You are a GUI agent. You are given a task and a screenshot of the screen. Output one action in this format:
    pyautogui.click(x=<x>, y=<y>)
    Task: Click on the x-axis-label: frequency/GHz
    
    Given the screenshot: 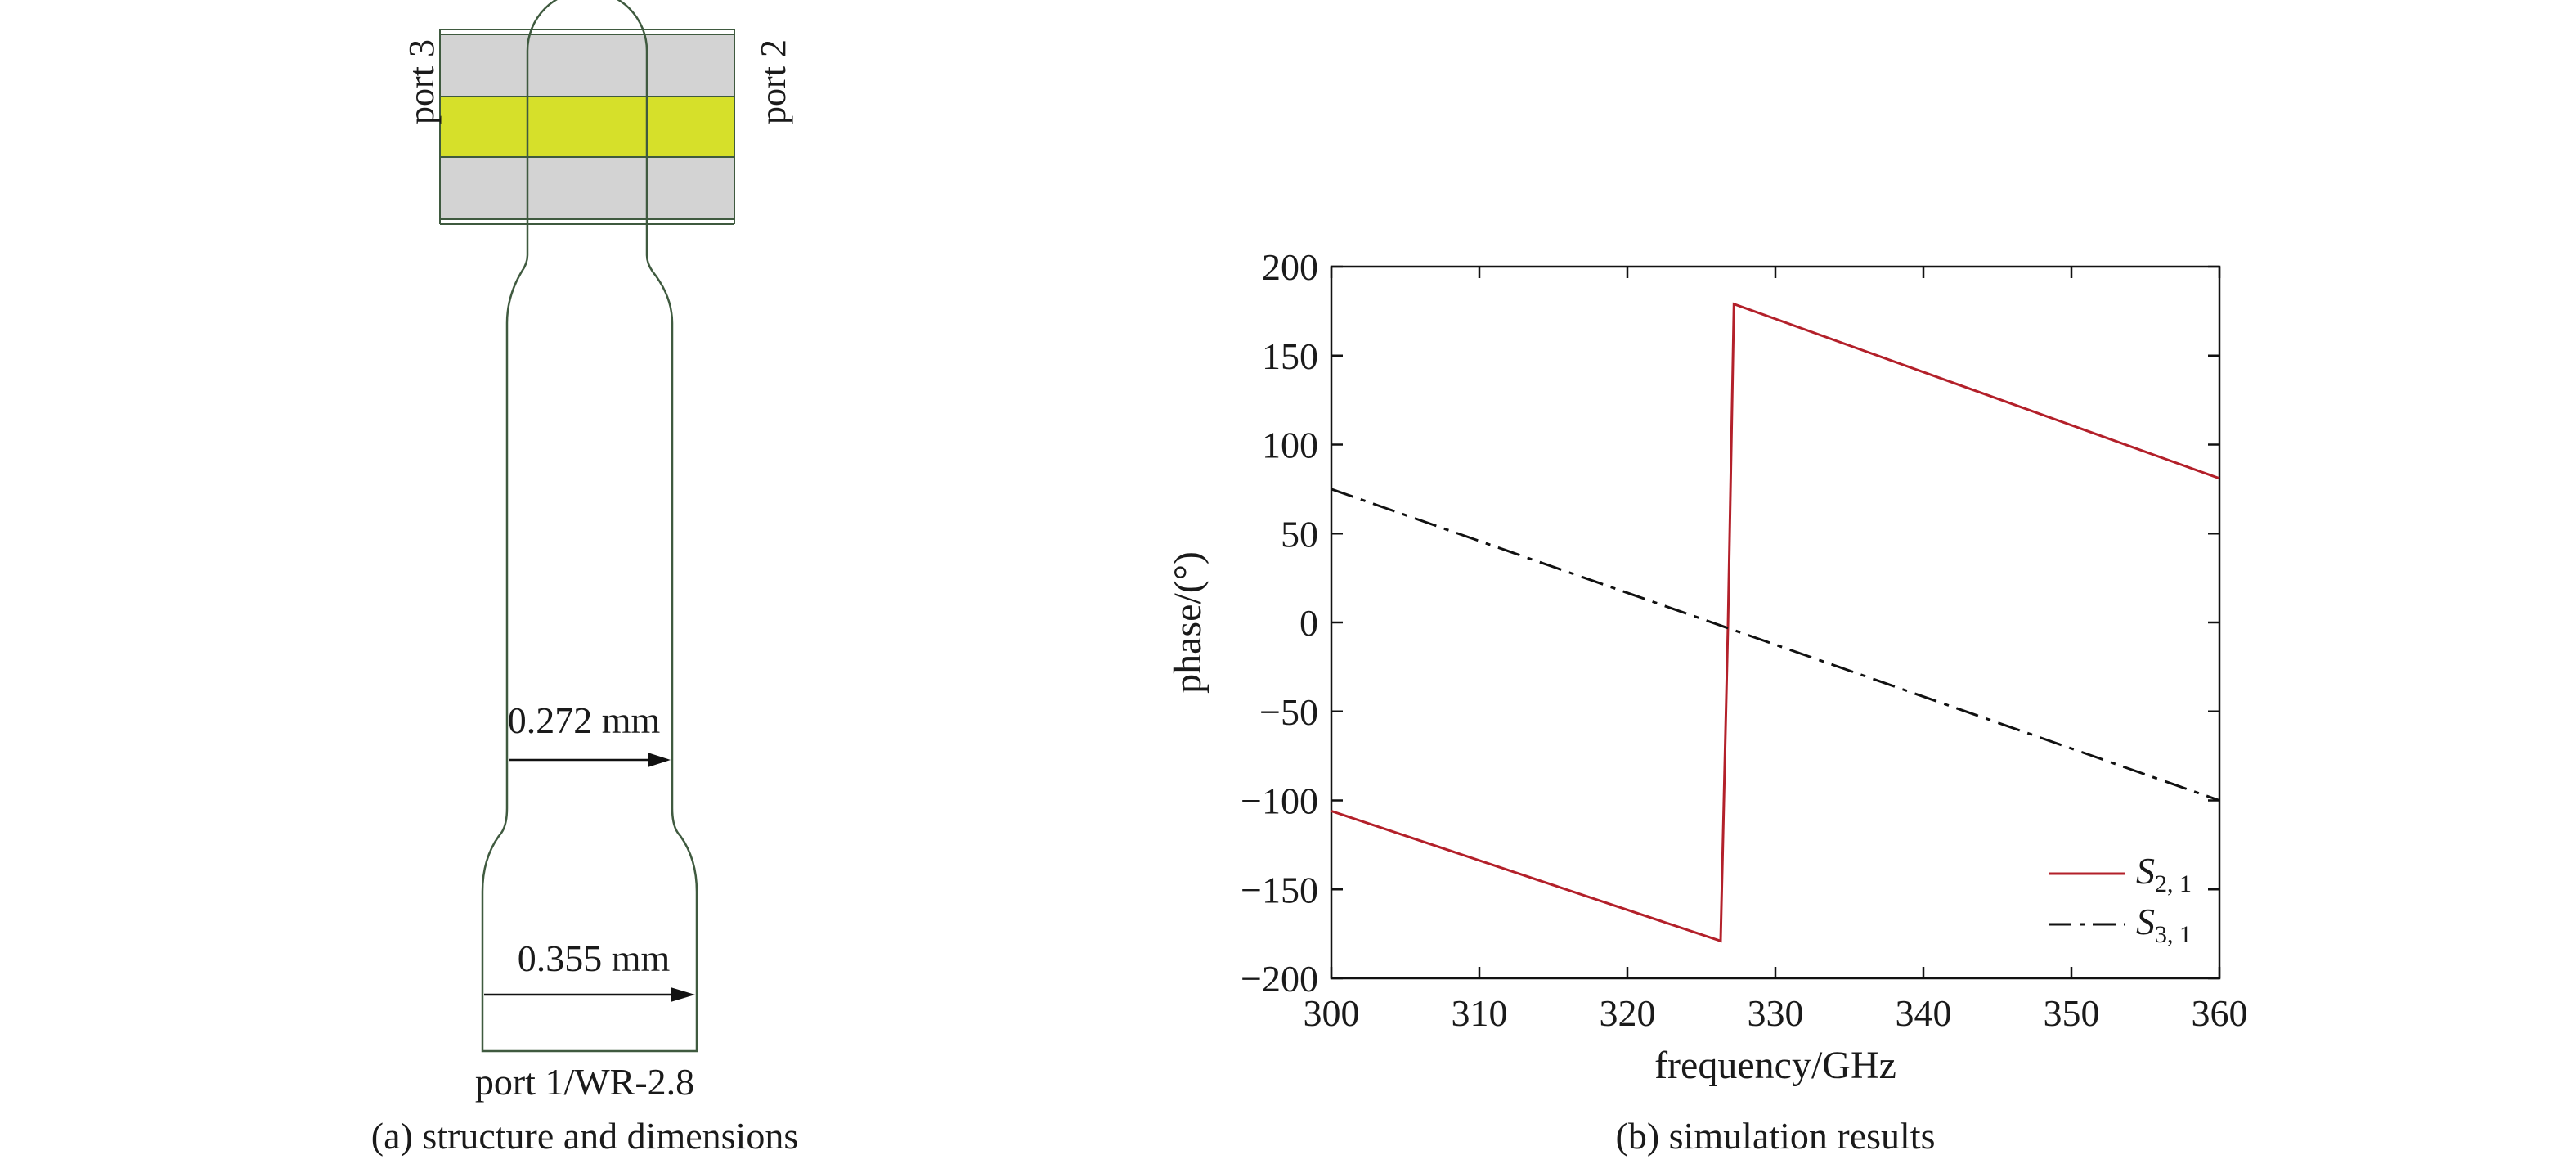 What is the action you would take?
    pyautogui.click(x=1775, y=1065)
    